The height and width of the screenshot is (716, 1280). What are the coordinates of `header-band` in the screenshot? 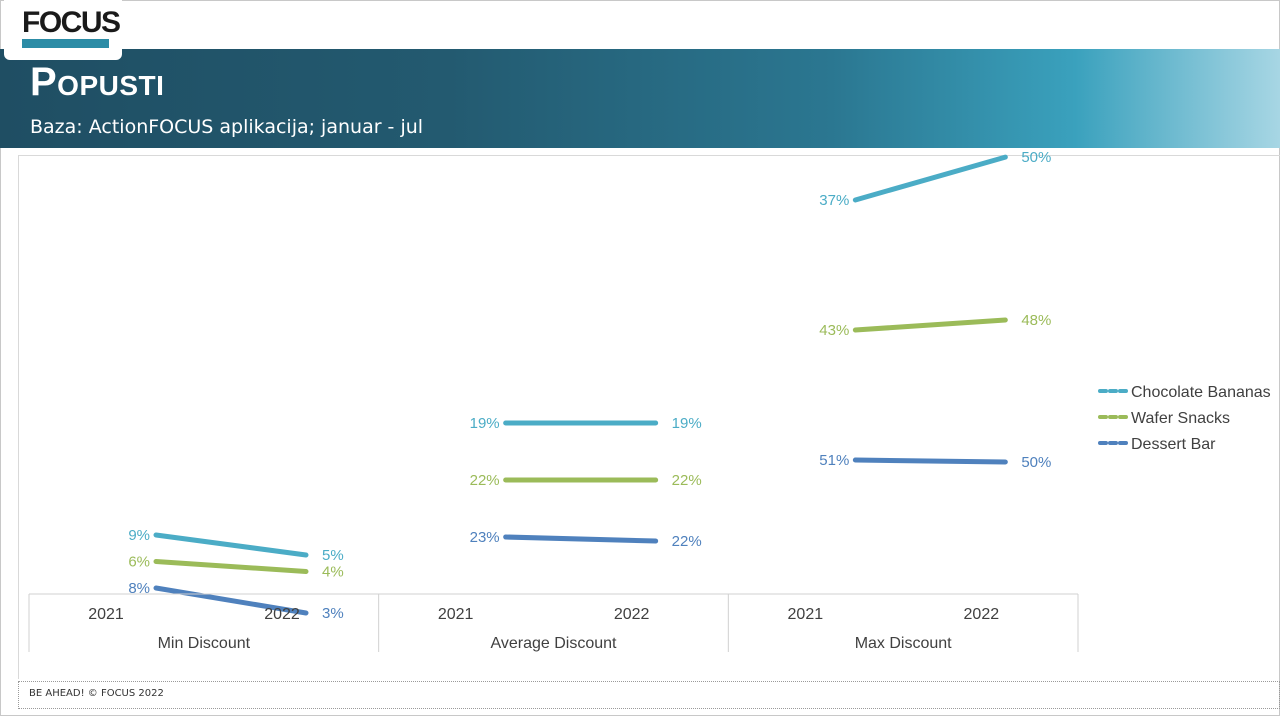 It's located at (640, 98).